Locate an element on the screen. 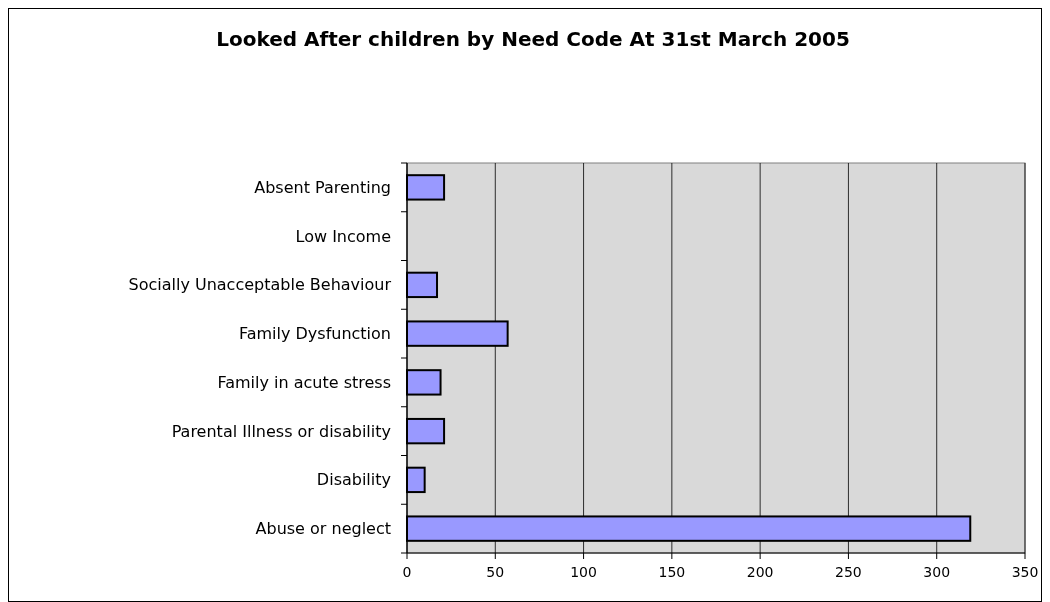 Image resolution: width=1050 pixels, height=602 pixels. chart-title: Looked After children by Need Code At 31st March 2005 is located at coordinates (533, 39).